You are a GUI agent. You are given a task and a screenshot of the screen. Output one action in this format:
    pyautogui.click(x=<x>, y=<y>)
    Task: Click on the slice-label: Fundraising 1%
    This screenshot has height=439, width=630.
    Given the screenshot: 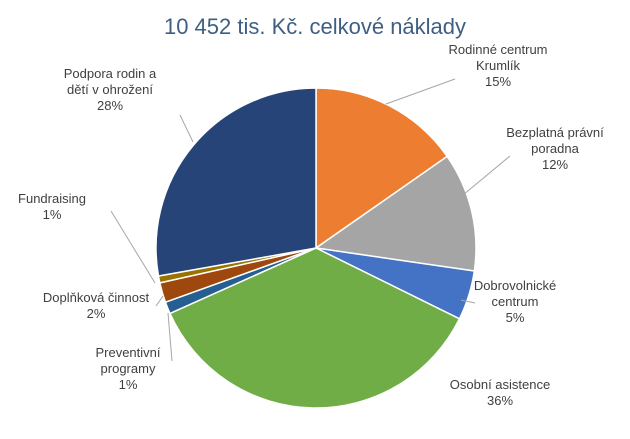 What is the action you would take?
    pyautogui.click(x=52, y=206)
    